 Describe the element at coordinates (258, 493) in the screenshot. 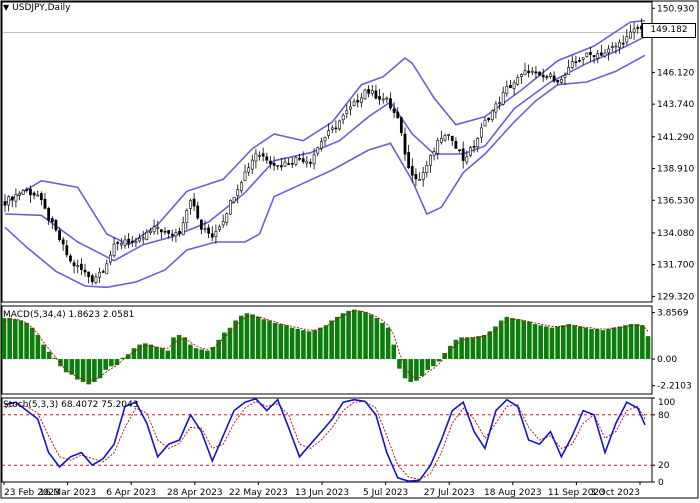

I see `date-tick-label: 22 May 2023` at that location.